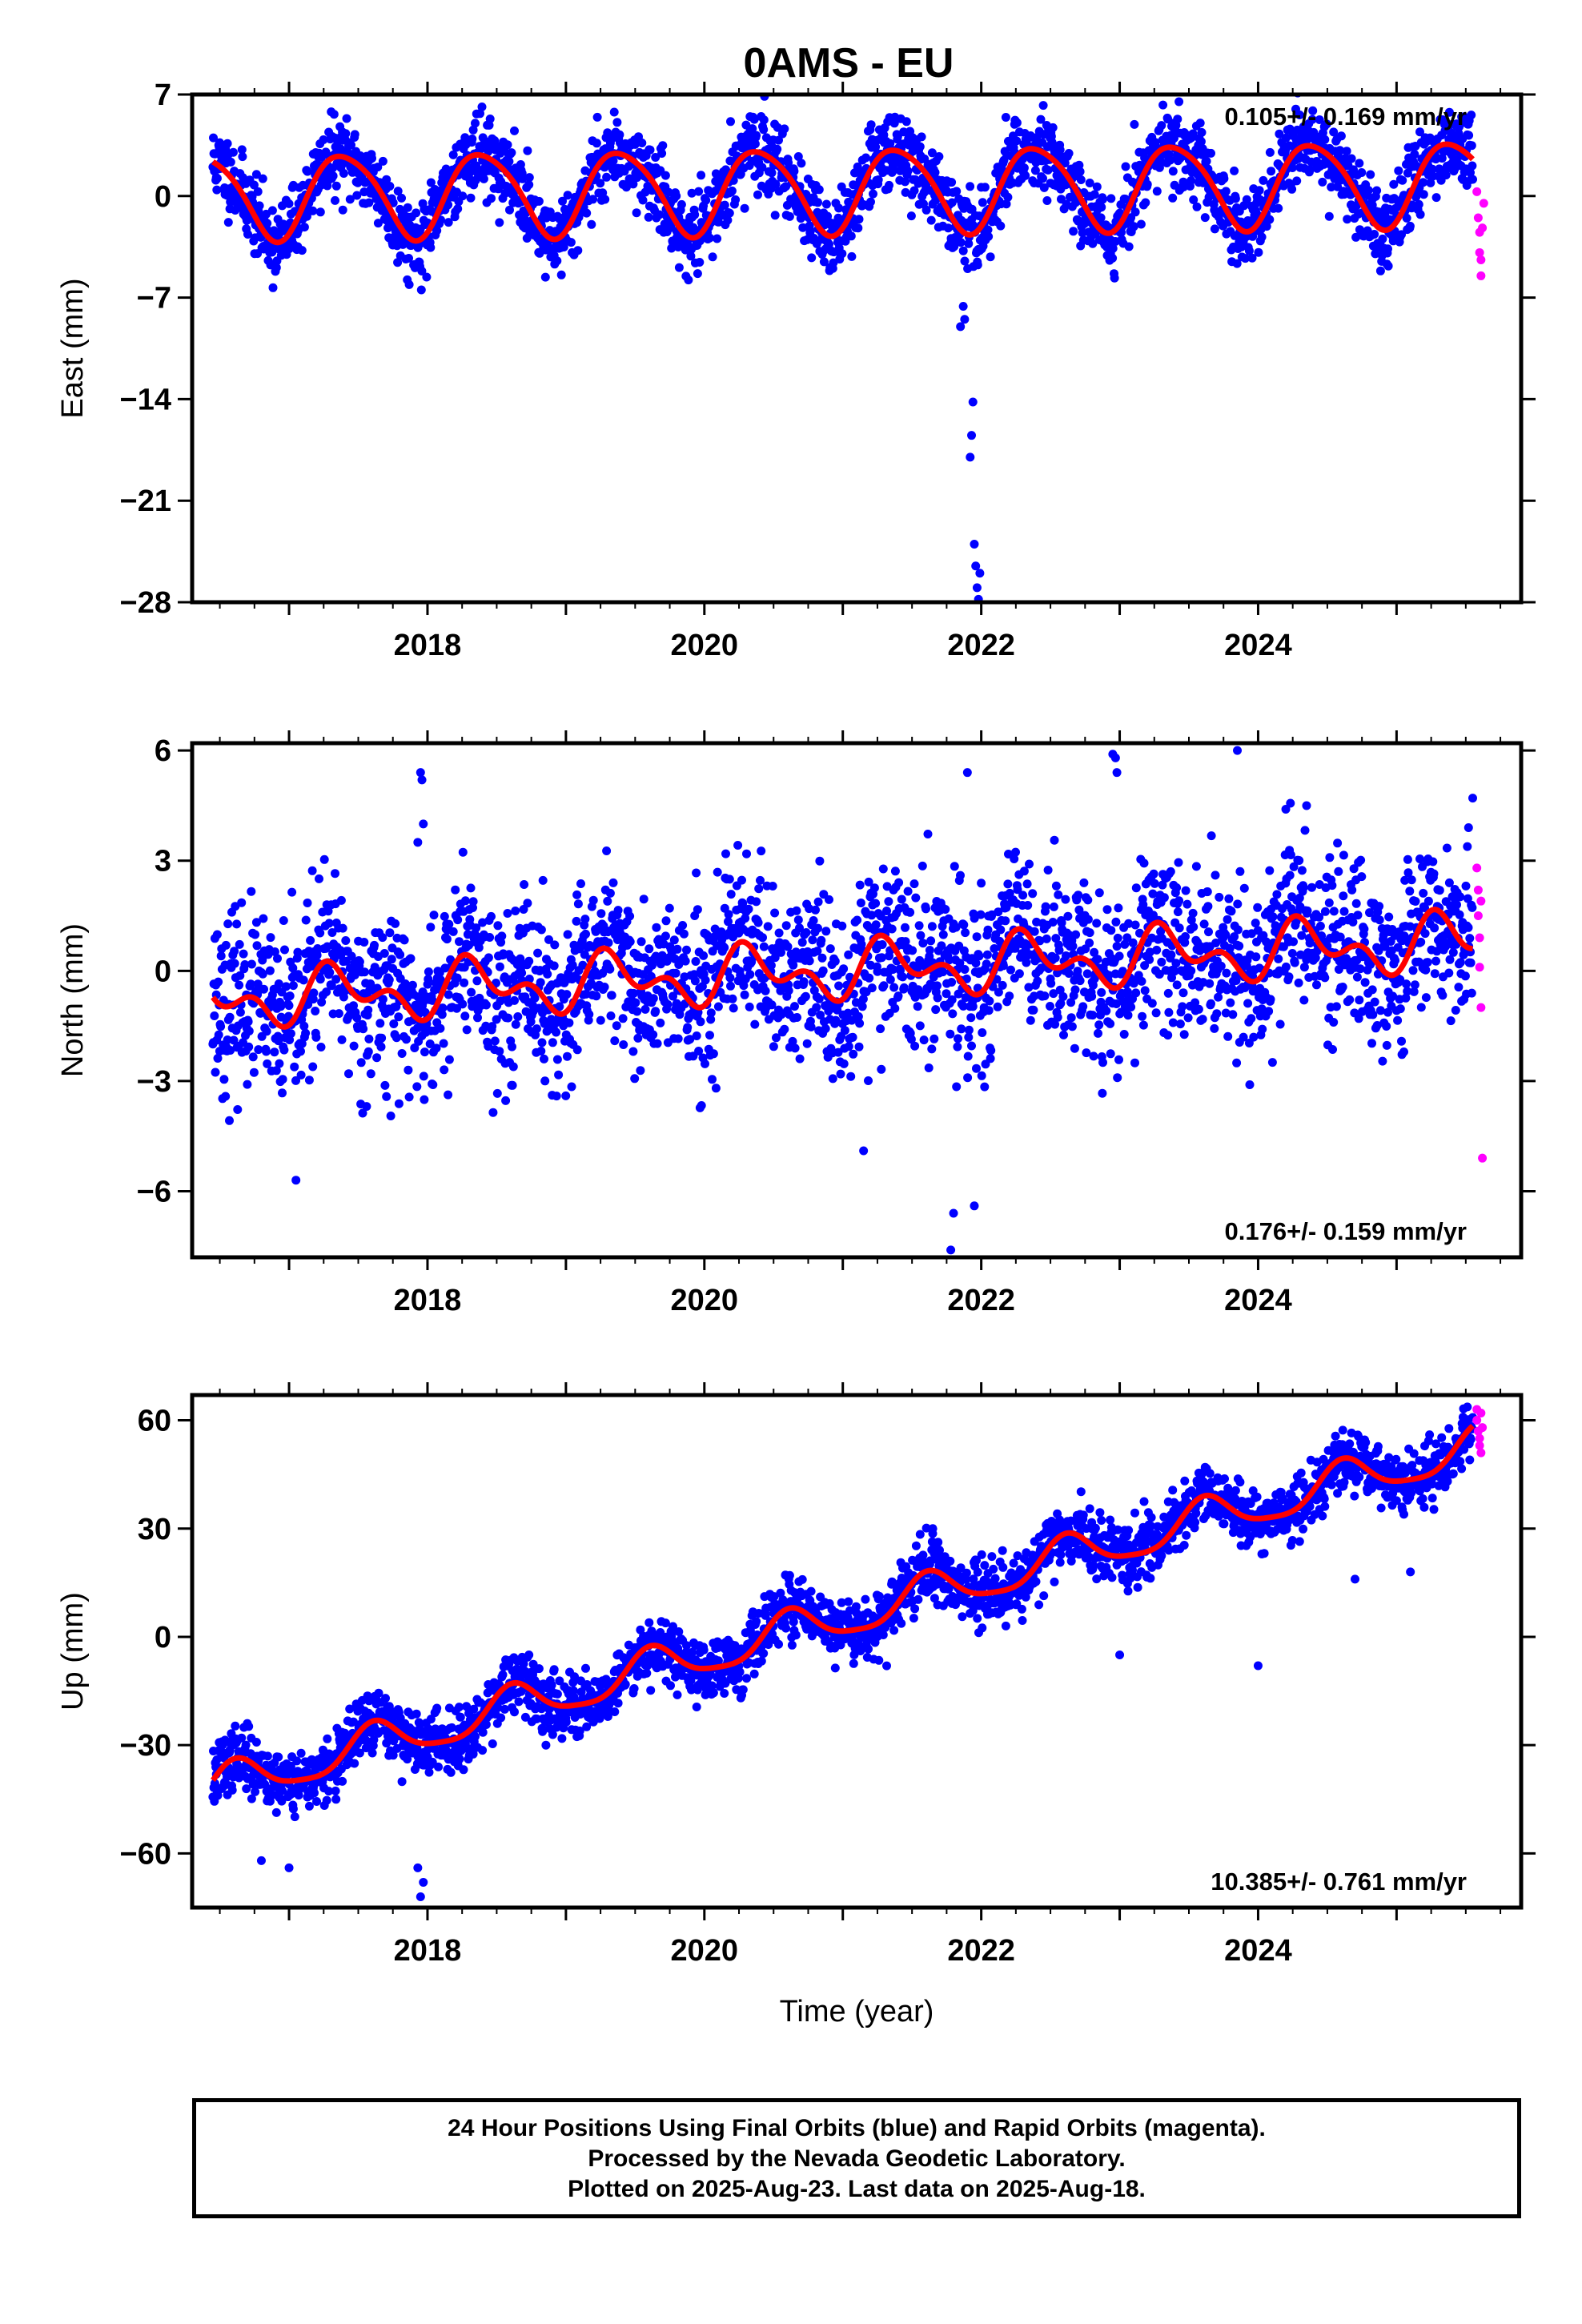  Describe the element at coordinates (843, 193) in the screenshot. I see `model-fit-line` at that location.